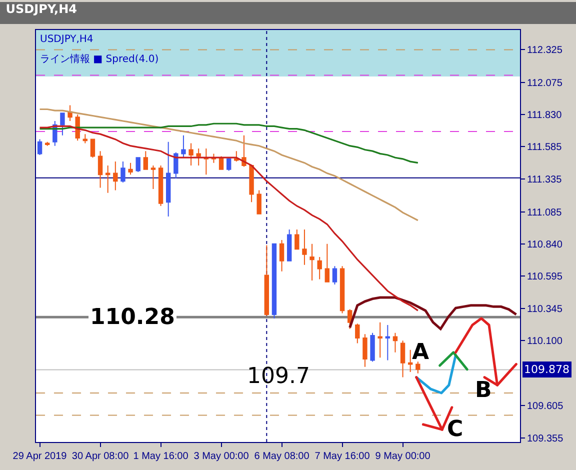 Image resolution: width=576 pixels, height=470 pixels. What do you see at coordinates (132, 317) in the screenshot?
I see `ref-line-label: 110.28` at bounding box center [132, 317].